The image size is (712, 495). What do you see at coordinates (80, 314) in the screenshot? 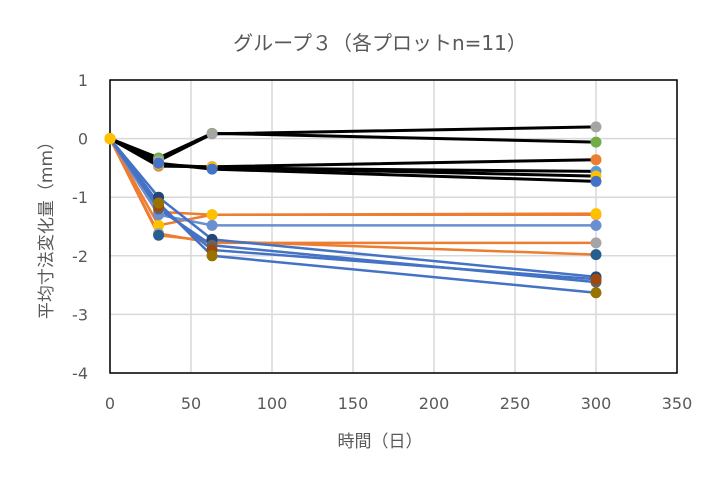
I see `y-tick-label: -3` at bounding box center [80, 314].